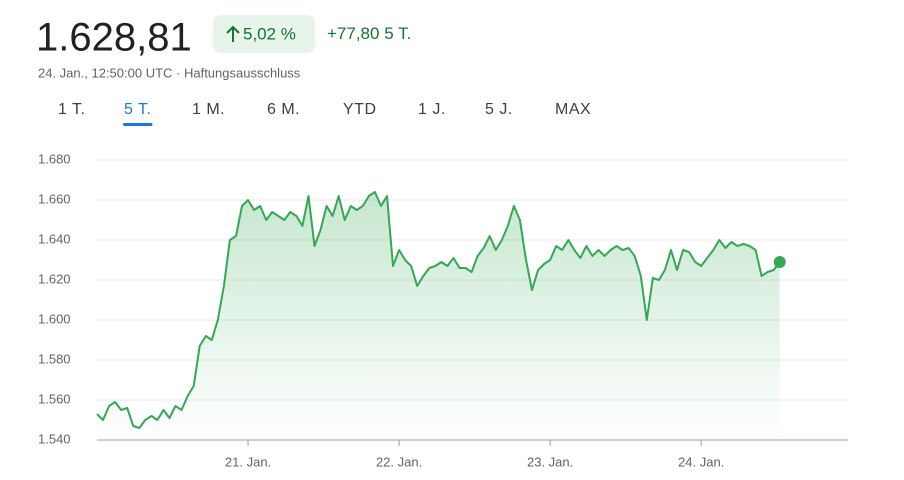 The height and width of the screenshot is (480, 904). Describe the element at coordinates (54, 318) in the screenshot. I see `y-tick-label: 1.600` at that location.